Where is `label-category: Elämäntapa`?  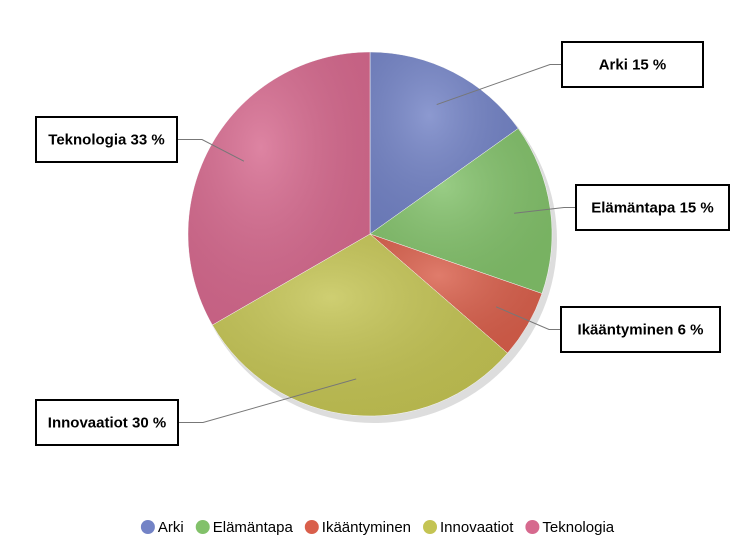 label-category: Elämäntapa is located at coordinates (633, 207).